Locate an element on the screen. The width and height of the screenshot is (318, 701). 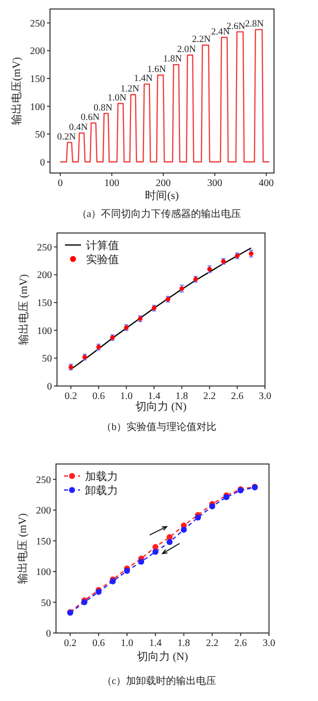
x-tick-label: 100 is located at coordinates (112, 183).